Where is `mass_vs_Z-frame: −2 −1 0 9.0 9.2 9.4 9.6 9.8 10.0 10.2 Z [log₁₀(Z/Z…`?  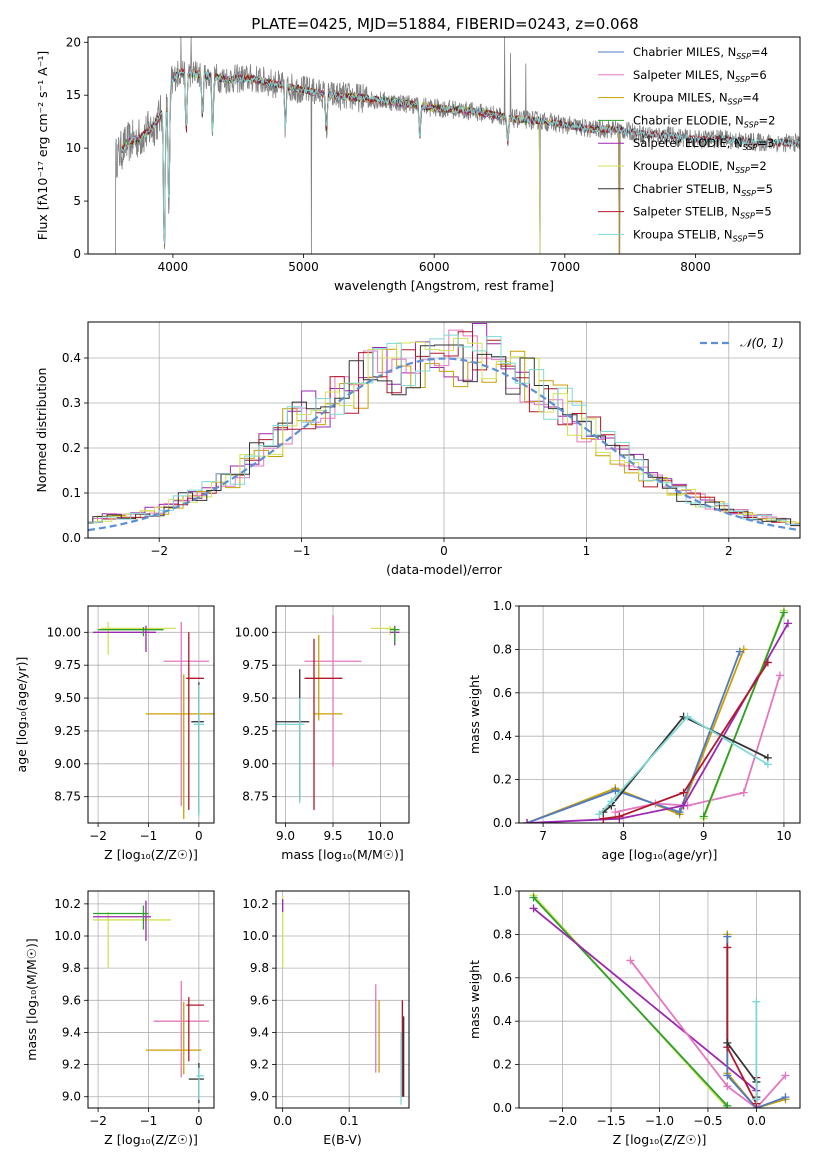 mass_vs_Z-frame: −2 −1 0 9.0 9.2 9.4 9.6 9.8 10.0 10.2 Z [log₁₀(Z/Z… is located at coordinates (119, 1018).